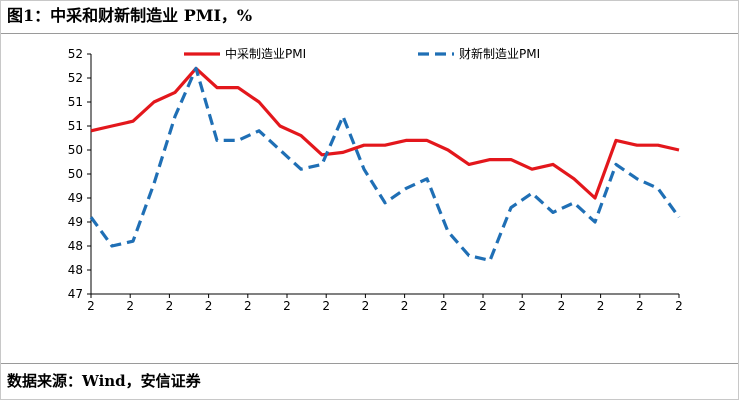 This screenshot has height=400, width=739. I want to click on title-divider, so click(369, 33).